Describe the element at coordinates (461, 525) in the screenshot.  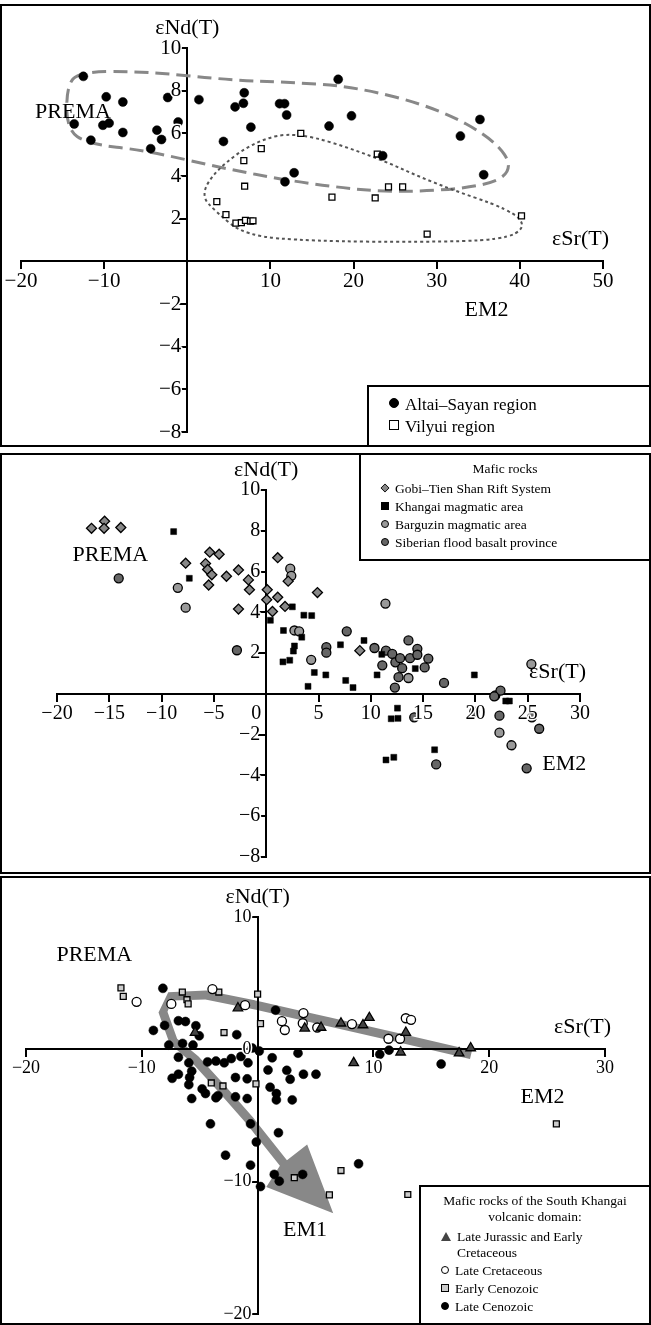
I see `legend-label: Barguzin magmatic area` at that location.